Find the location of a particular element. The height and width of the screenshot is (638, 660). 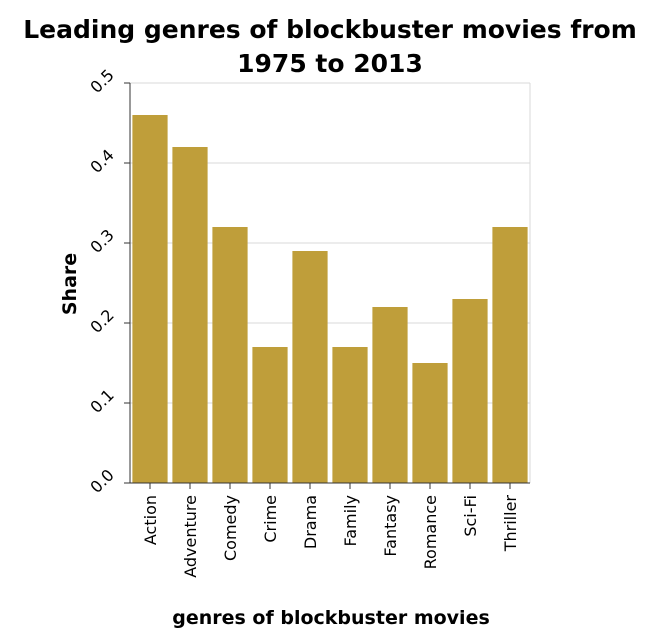

y-ticks: 0.0 0.1 0.2 0.3 0.4 0.5 is located at coordinates (108, 281).